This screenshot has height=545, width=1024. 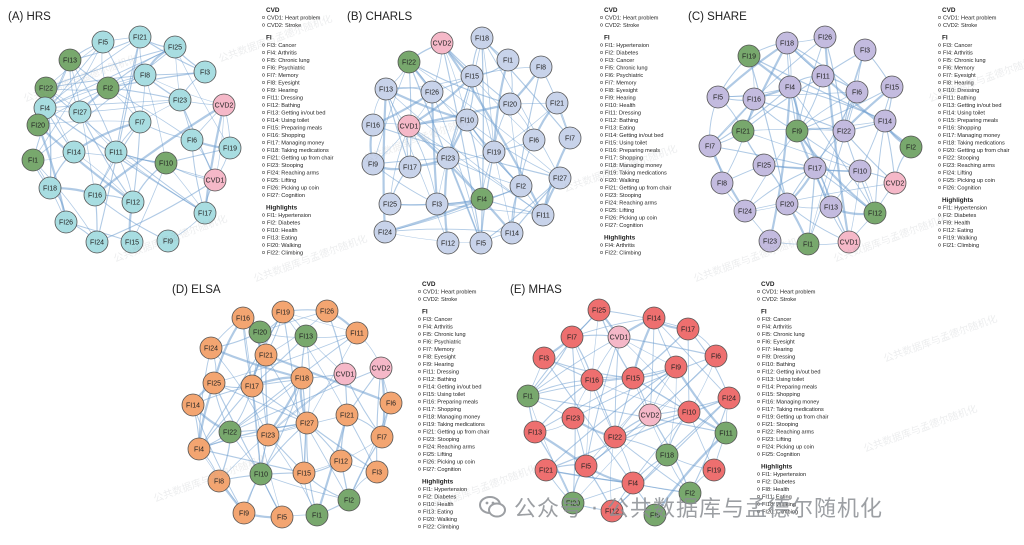 I want to click on network-node: FI5, so click(x=481, y=243).